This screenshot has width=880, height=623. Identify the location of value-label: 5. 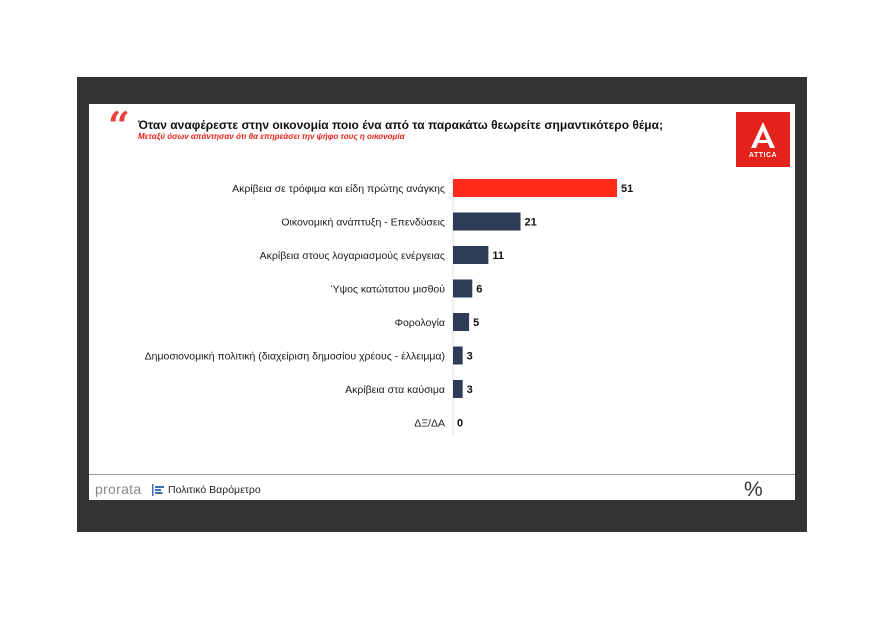
(476, 323).